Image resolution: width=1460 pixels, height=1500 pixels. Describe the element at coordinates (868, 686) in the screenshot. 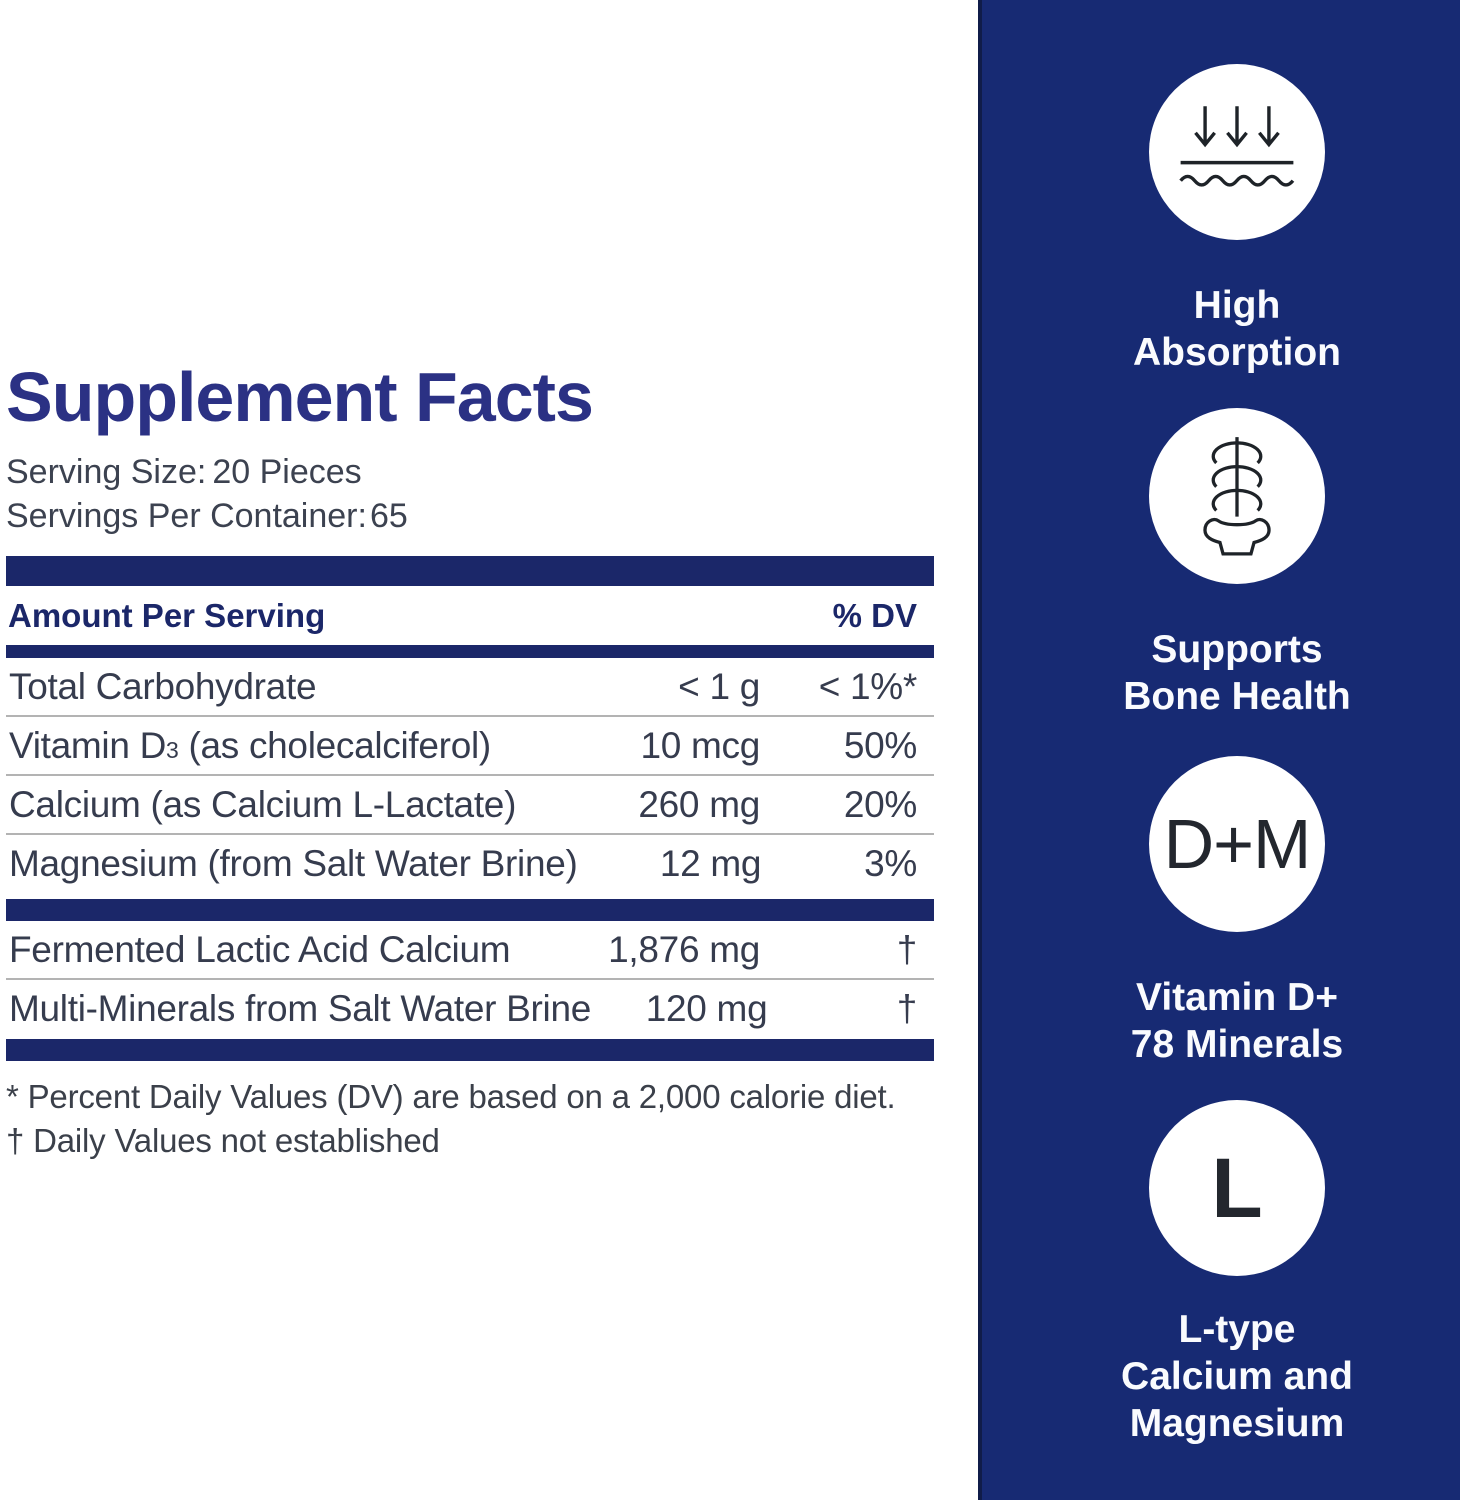

I see `nutrient-dv: < 1%*` at that location.